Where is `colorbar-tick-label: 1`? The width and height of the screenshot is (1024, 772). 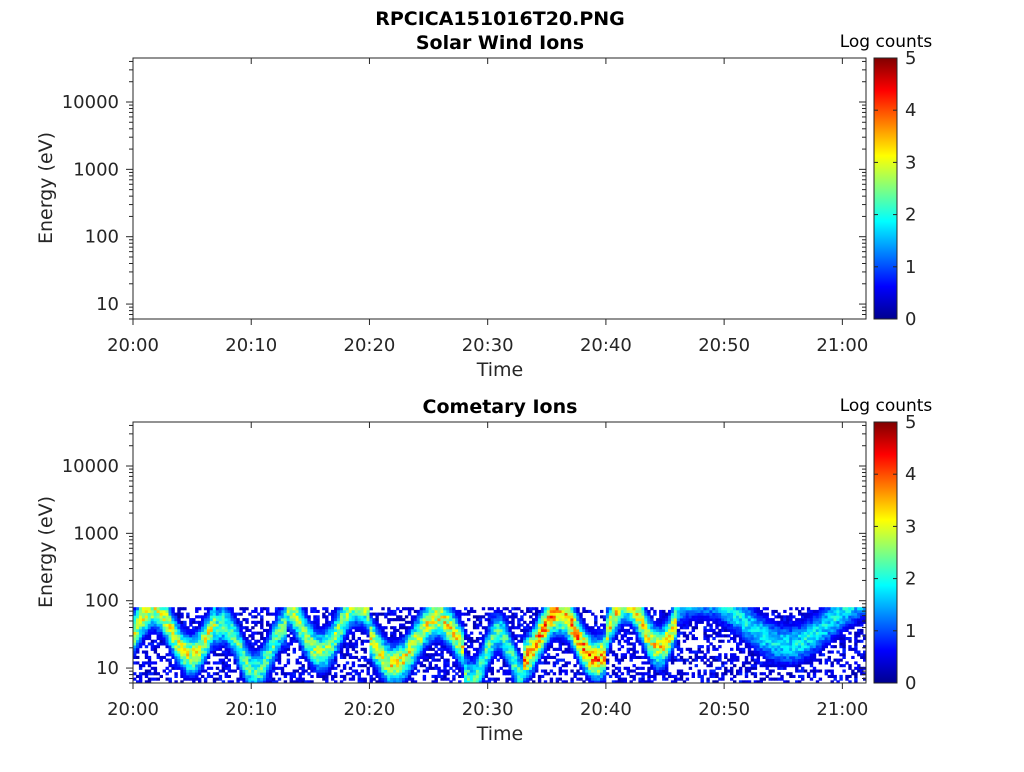
colorbar-tick-label: 1 is located at coordinates (910, 267).